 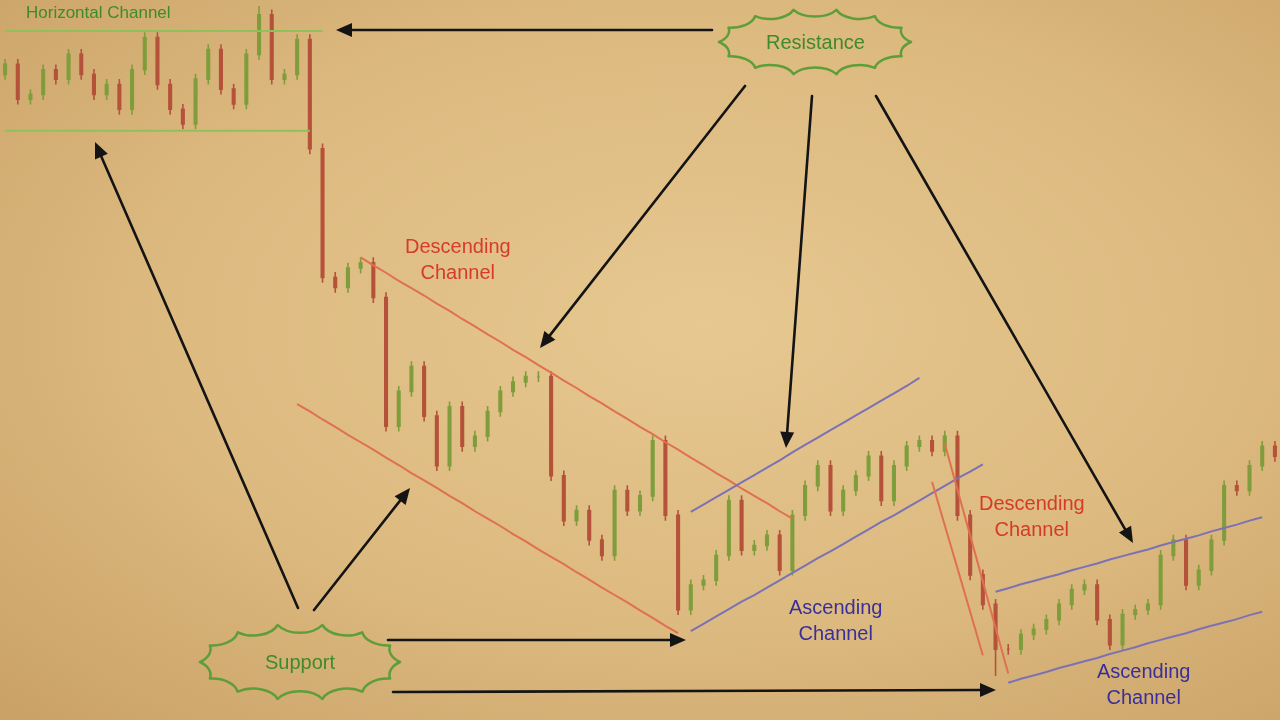 I want to click on annotation: Resistance, so click(x=815, y=42).